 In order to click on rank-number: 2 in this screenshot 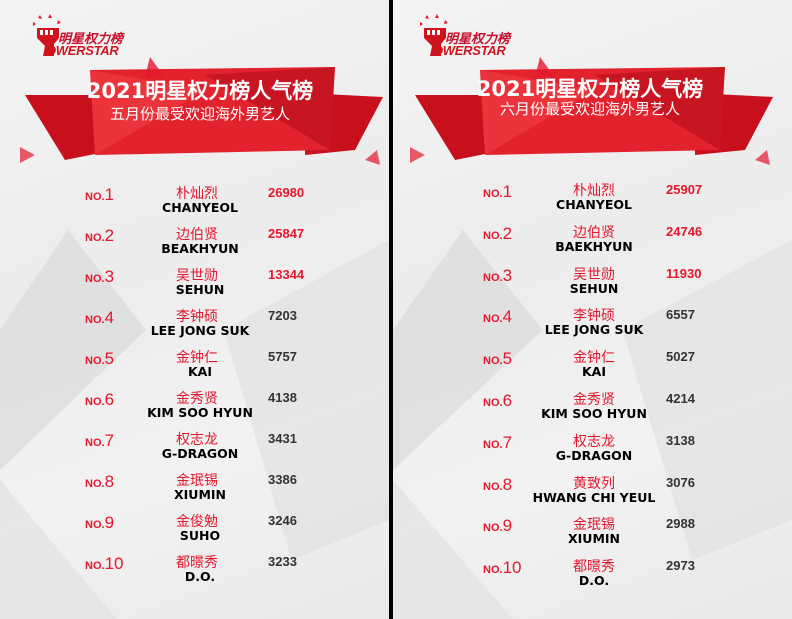, I will do `click(109, 235)`.